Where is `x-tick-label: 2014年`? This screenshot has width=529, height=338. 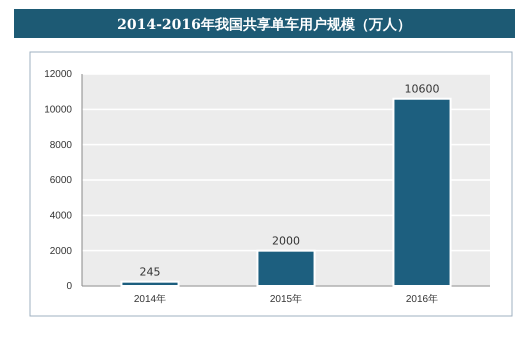
x-tick-label: 2014年 is located at coordinates (150, 299).